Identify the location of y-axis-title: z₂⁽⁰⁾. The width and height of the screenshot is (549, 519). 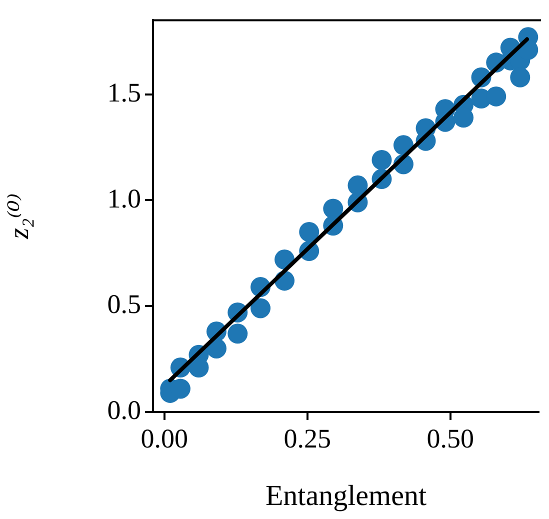
(20, 216).